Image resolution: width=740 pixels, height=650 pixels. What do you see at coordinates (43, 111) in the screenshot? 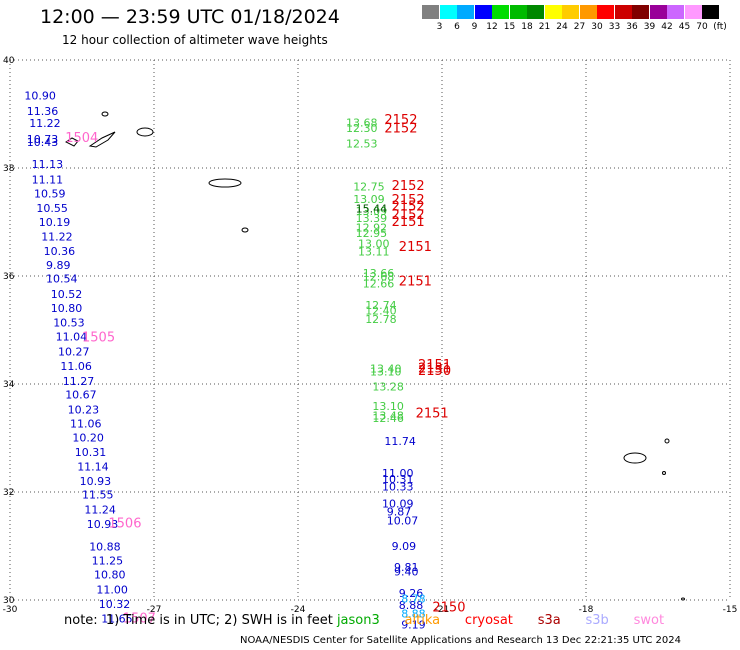
I see `wave-height-label: 11.36` at bounding box center [43, 111].